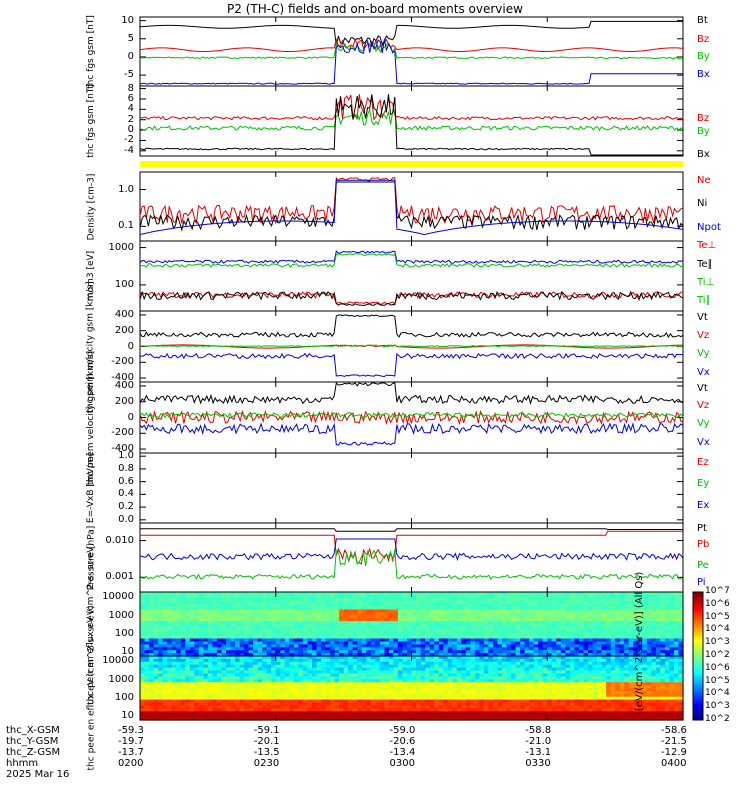 This screenshot has height=800, width=750. I want to click on ytick-pressure: 0.001, so click(119, 577).